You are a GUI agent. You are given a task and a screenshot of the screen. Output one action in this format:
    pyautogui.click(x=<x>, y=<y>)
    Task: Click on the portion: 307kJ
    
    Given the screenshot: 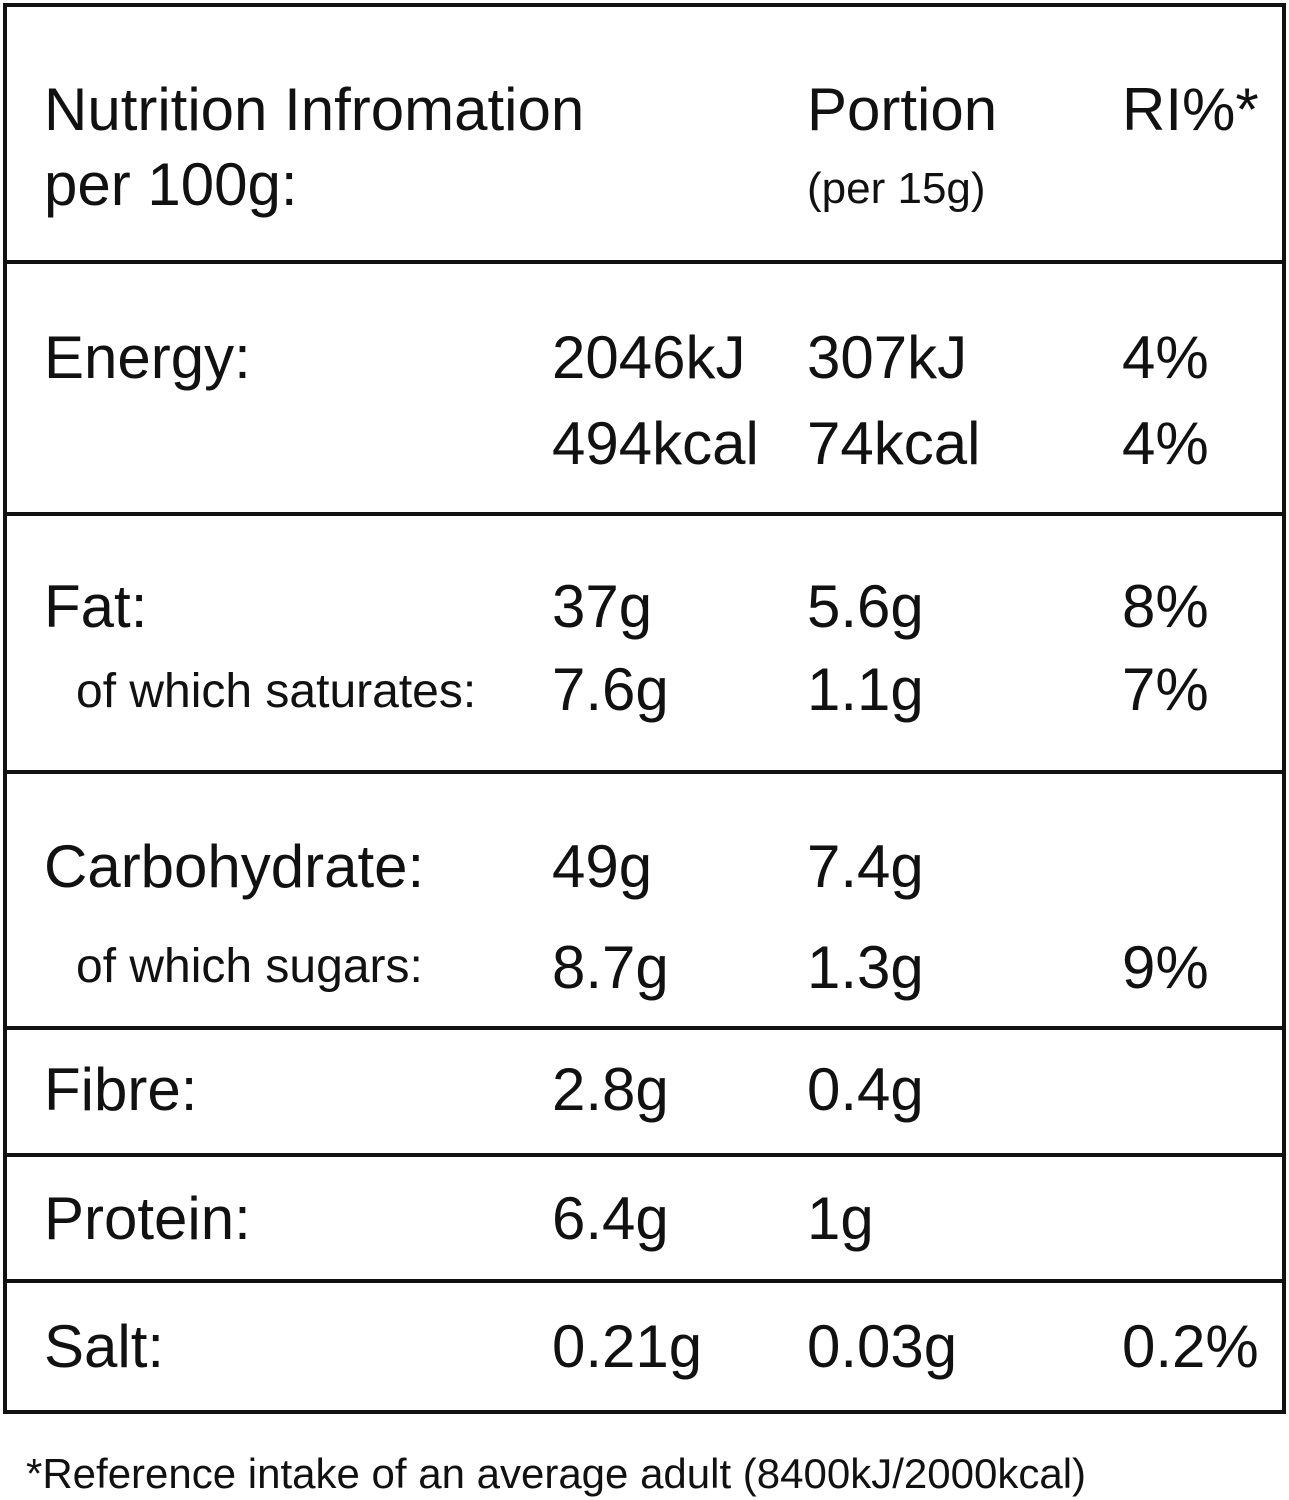 What is the action you would take?
    pyautogui.click(x=887, y=357)
    